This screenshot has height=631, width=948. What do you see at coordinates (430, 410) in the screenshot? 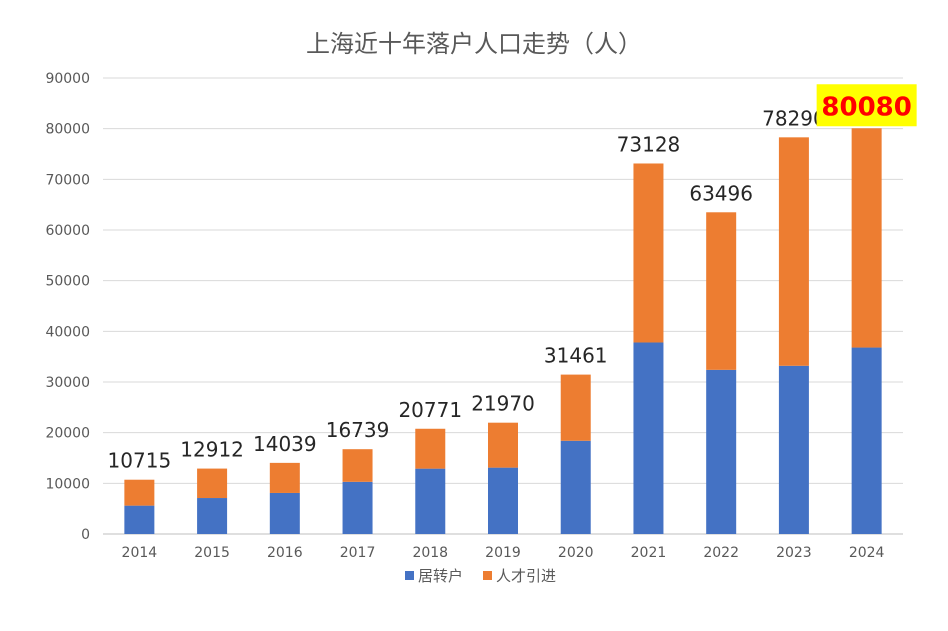
I see `total-label: 20771` at bounding box center [430, 410].